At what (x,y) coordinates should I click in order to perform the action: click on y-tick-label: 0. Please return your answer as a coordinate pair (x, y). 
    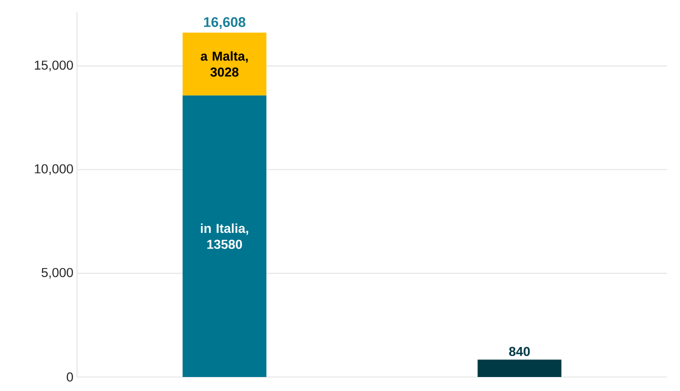
    Looking at the image, I should click on (69, 377).